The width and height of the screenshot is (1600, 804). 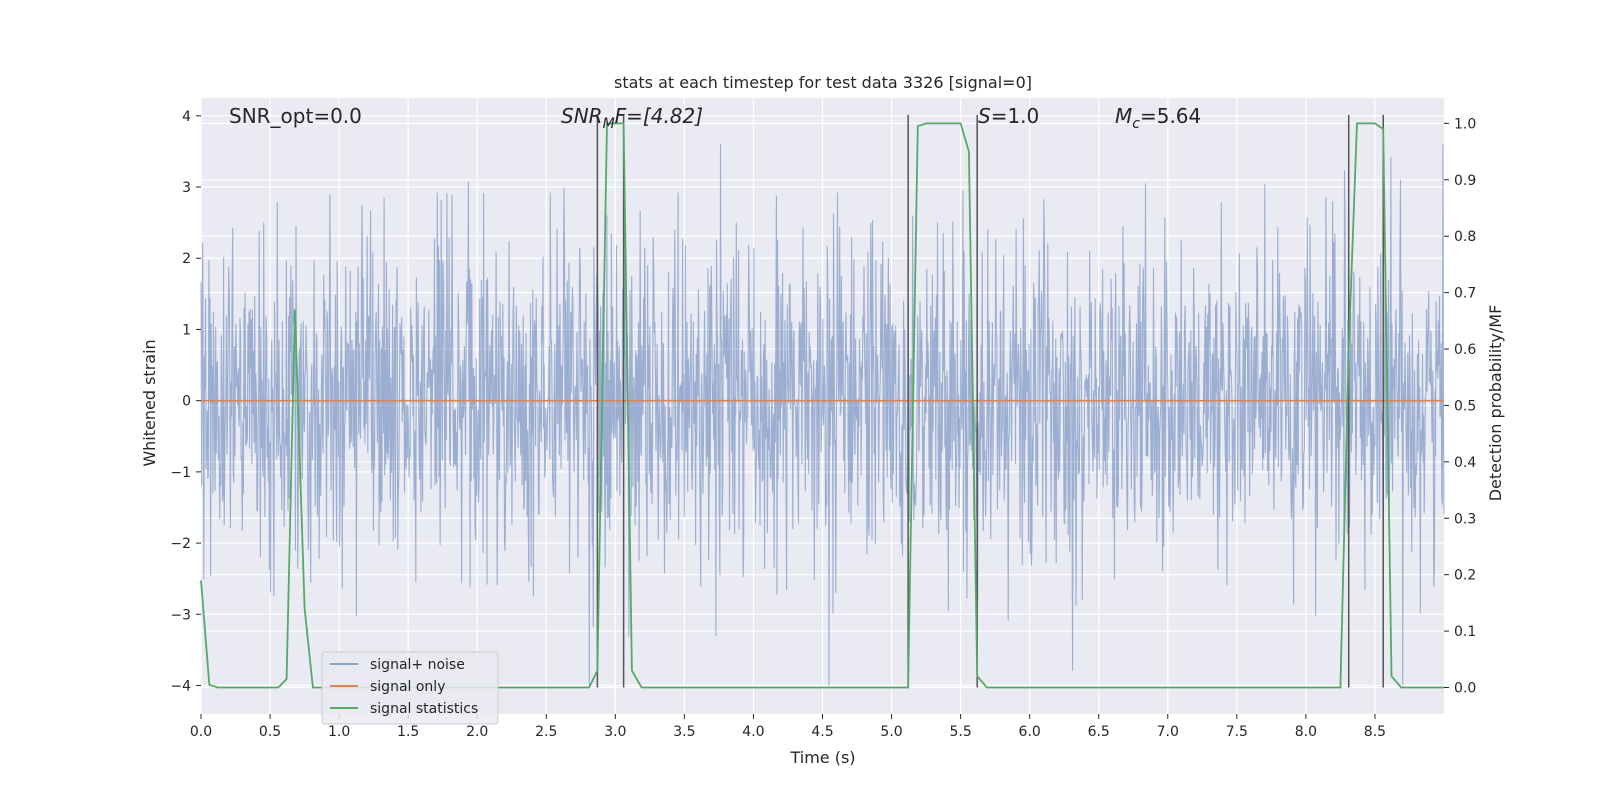 What do you see at coordinates (1465, 688) in the screenshot?
I see `y-right-tick-label: 0.0` at bounding box center [1465, 688].